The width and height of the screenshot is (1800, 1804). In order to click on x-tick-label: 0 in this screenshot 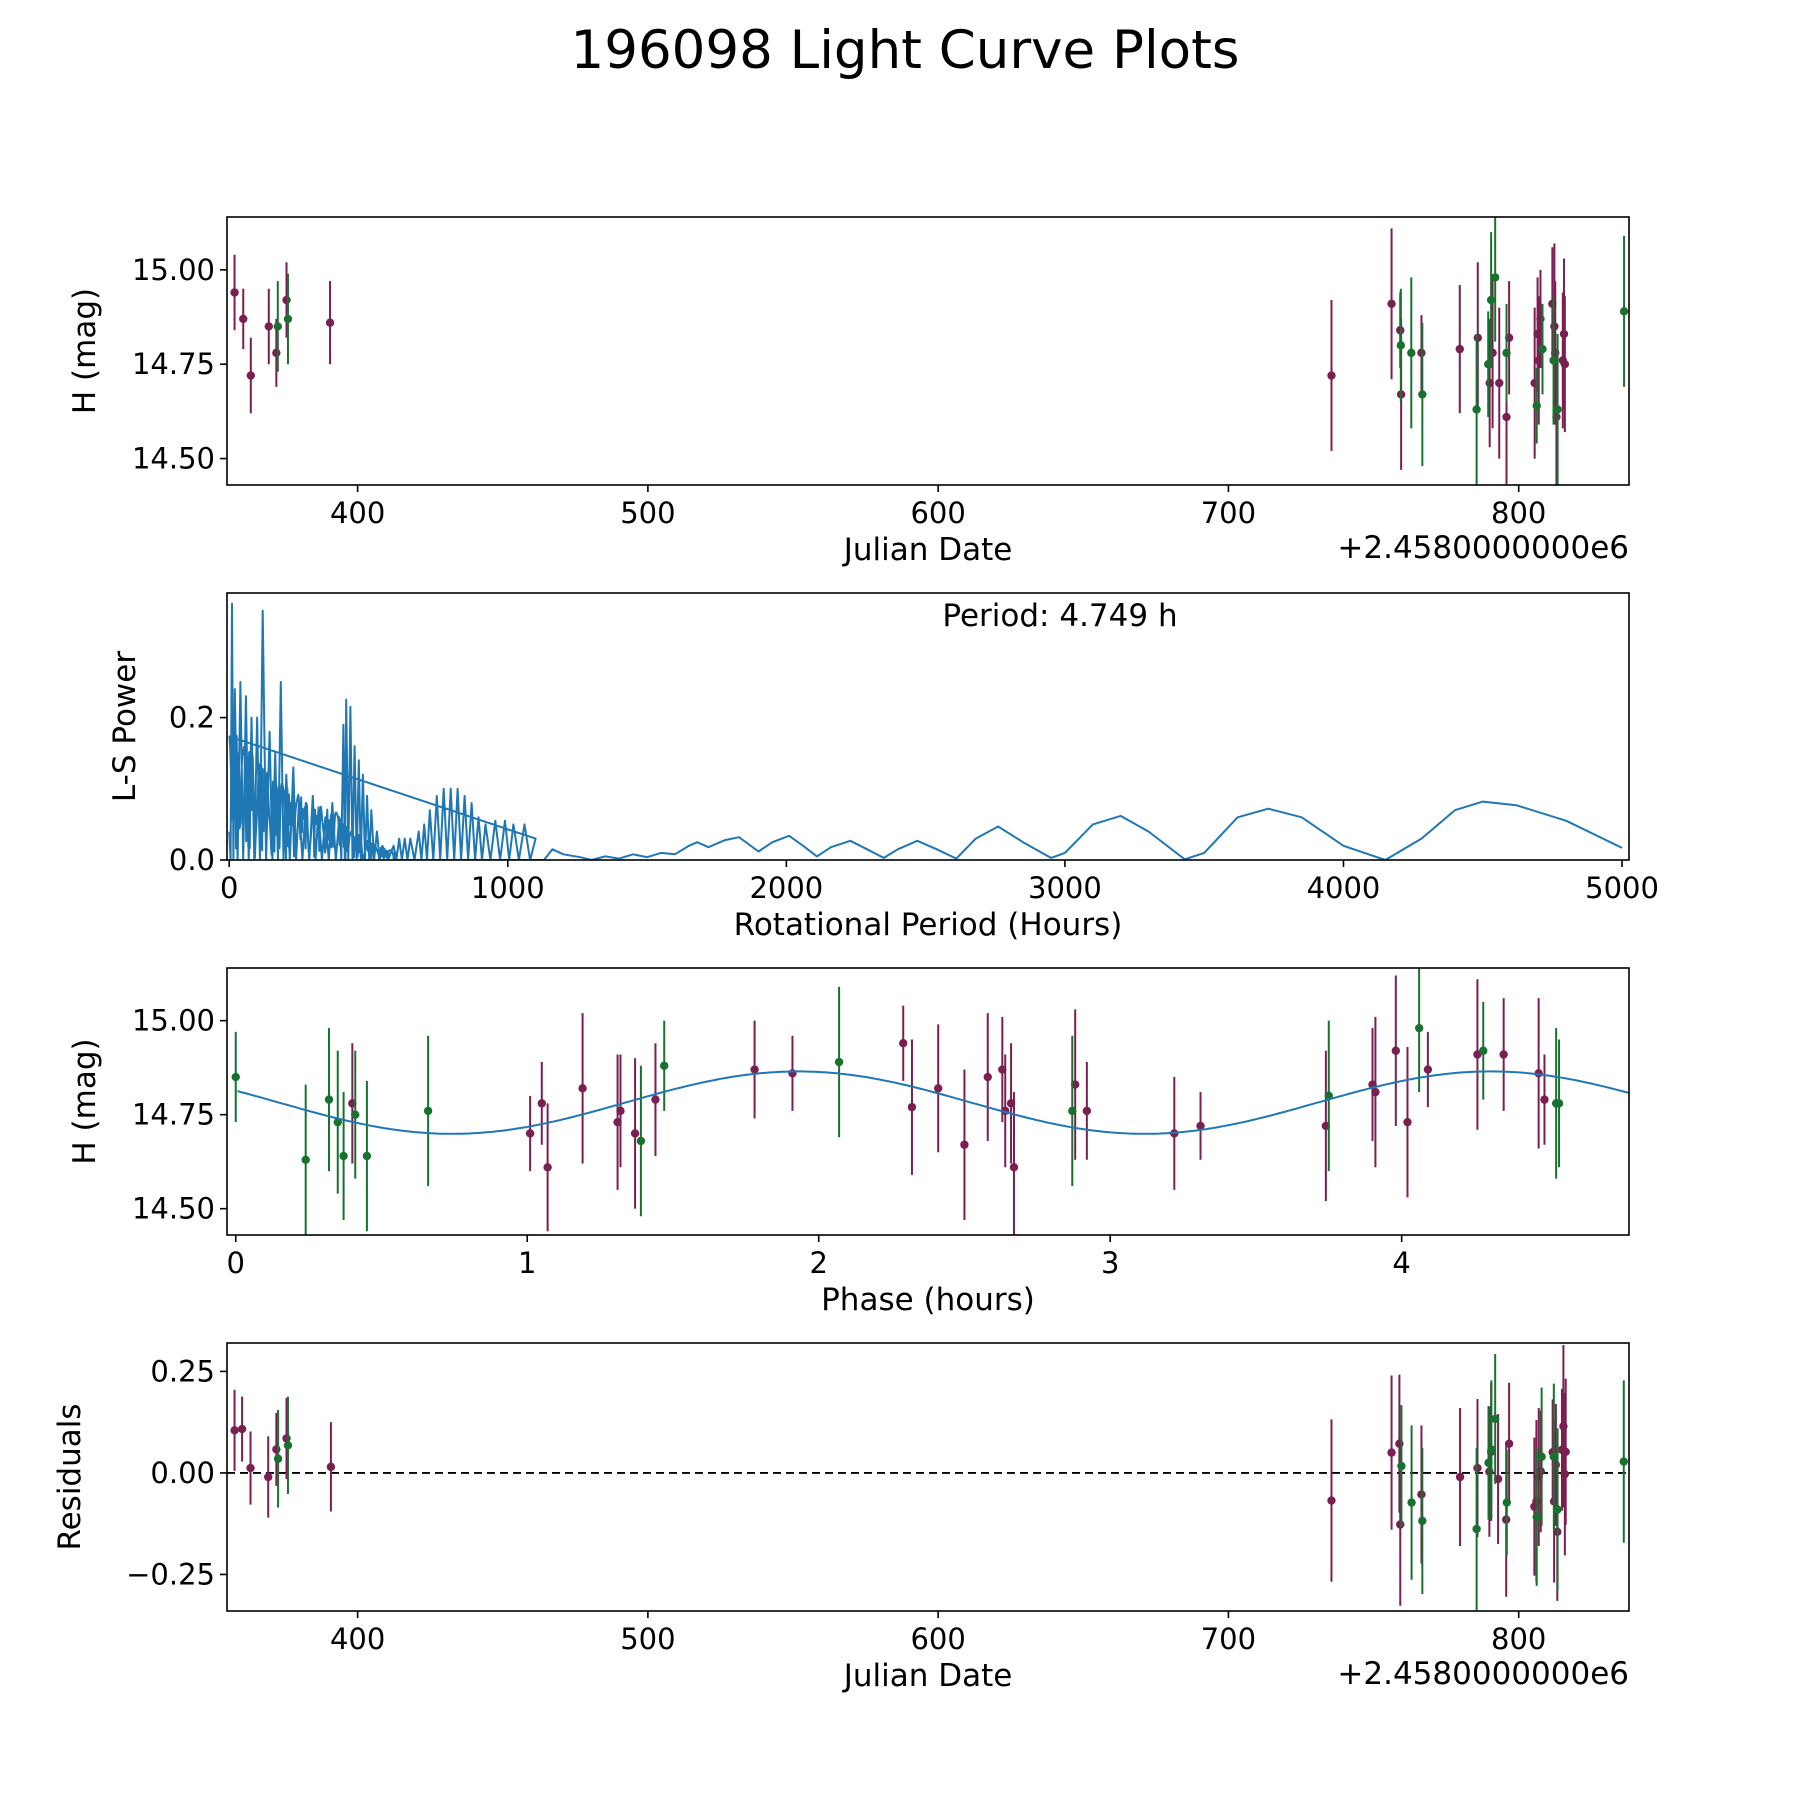, I will do `click(229, 888)`.